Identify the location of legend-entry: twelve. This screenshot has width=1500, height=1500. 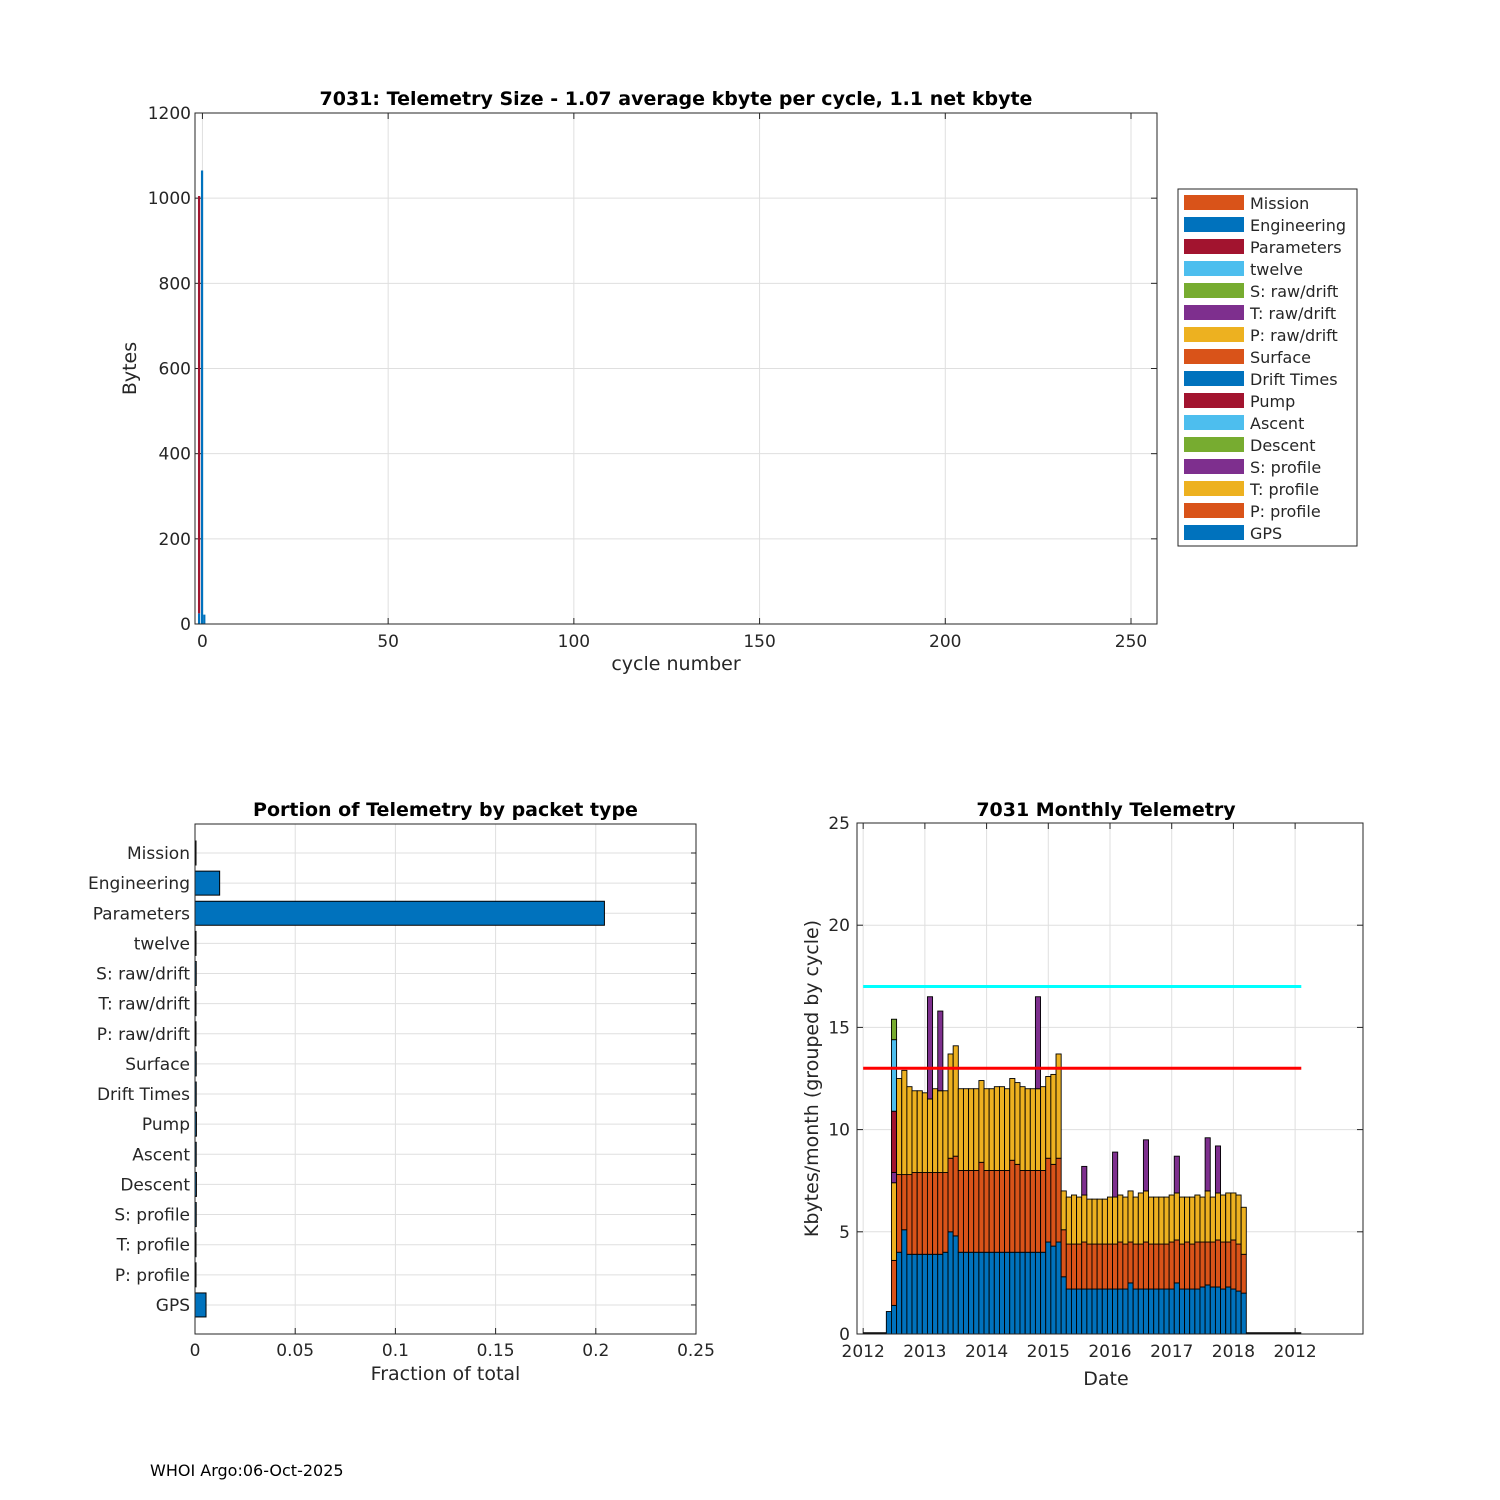
(1276, 269).